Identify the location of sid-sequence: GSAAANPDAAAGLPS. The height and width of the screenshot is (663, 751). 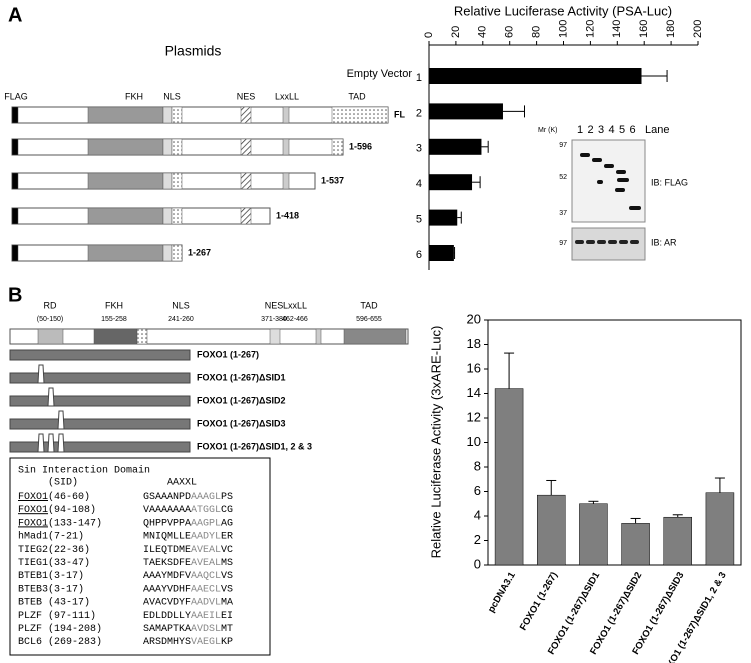
(188, 497).